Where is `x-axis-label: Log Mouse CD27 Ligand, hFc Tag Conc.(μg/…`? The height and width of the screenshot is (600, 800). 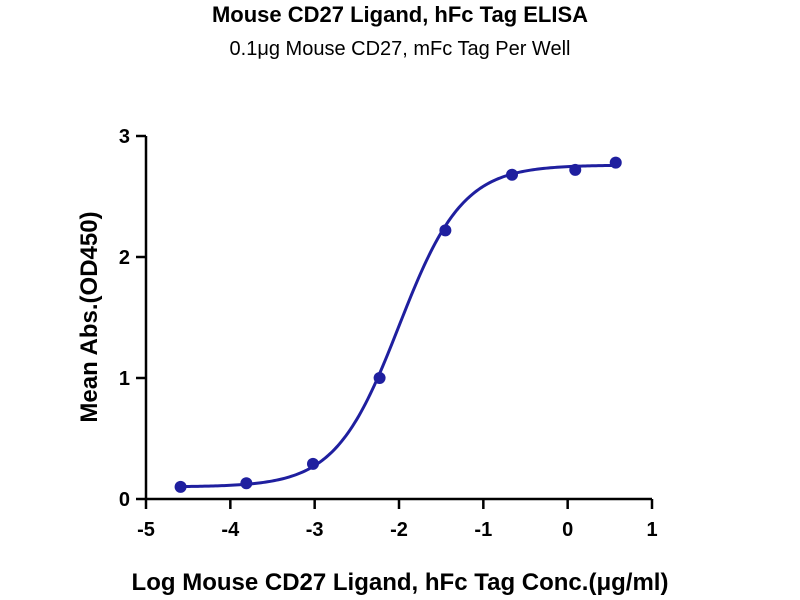 x-axis-label: Log Mouse CD27 Ligand, hFc Tag Conc.(μg/… is located at coordinates (400, 582).